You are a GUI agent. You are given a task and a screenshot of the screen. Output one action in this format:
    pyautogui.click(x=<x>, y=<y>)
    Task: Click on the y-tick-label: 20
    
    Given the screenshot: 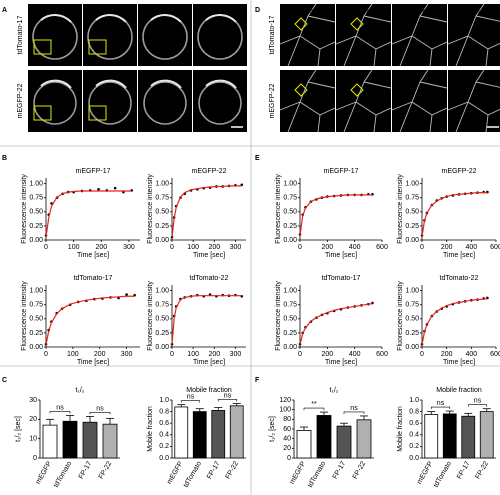 What is the action you would take?
    pyautogui.click(x=33, y=419)
    